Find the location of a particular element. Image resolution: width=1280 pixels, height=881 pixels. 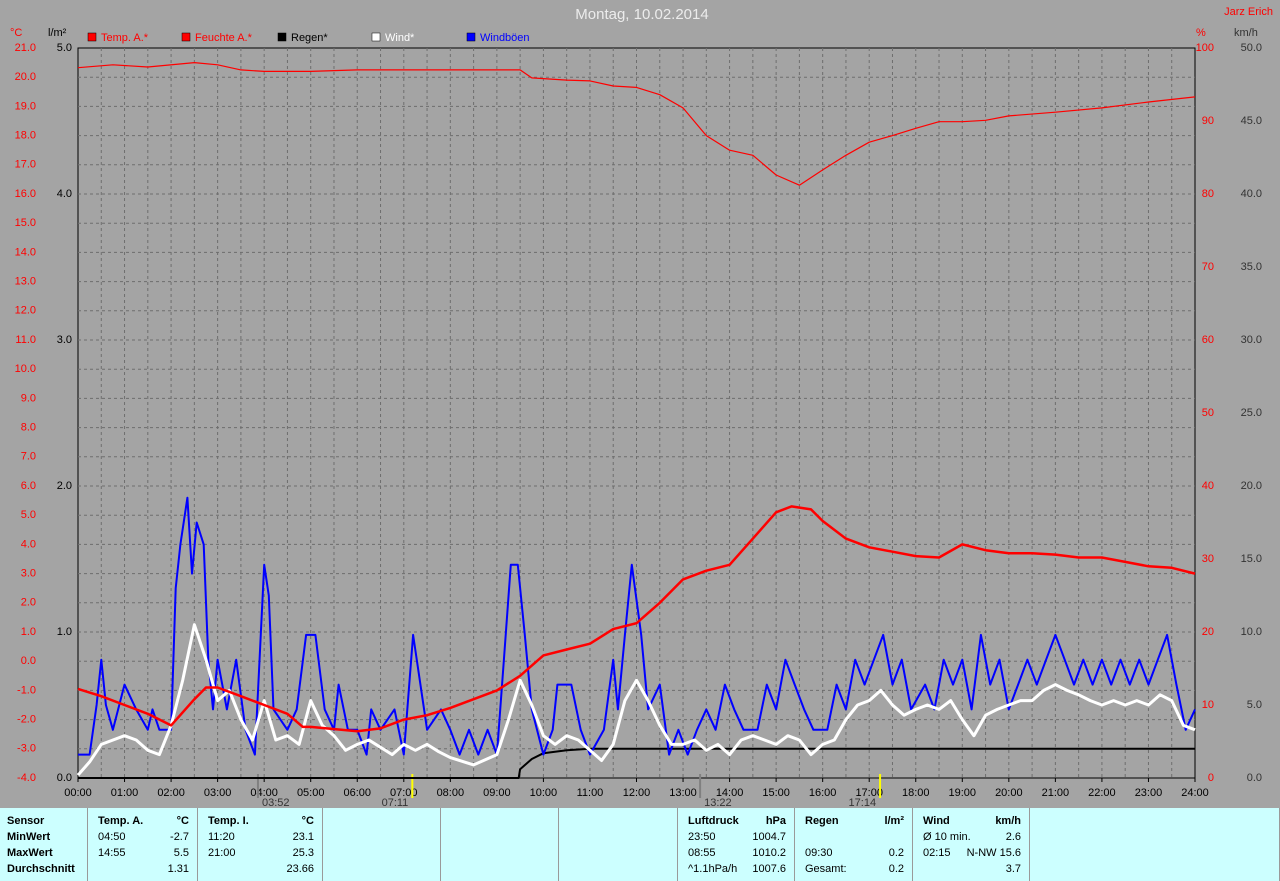

yticks-label: -1.0 is located at coordinates (26, 690).